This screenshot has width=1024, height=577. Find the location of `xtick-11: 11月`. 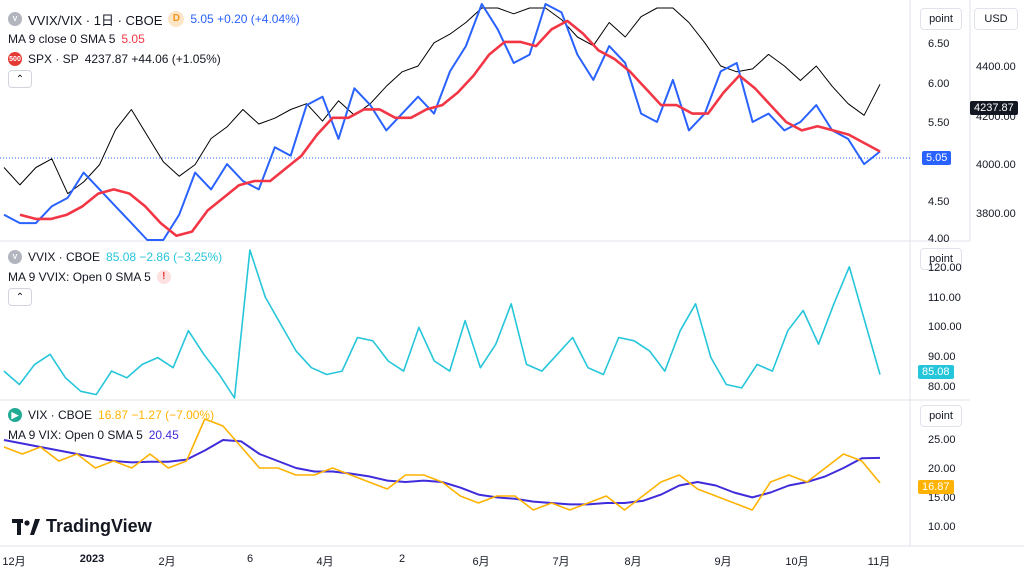

xtick-11: 11月 is located at coordinates (879, 562).